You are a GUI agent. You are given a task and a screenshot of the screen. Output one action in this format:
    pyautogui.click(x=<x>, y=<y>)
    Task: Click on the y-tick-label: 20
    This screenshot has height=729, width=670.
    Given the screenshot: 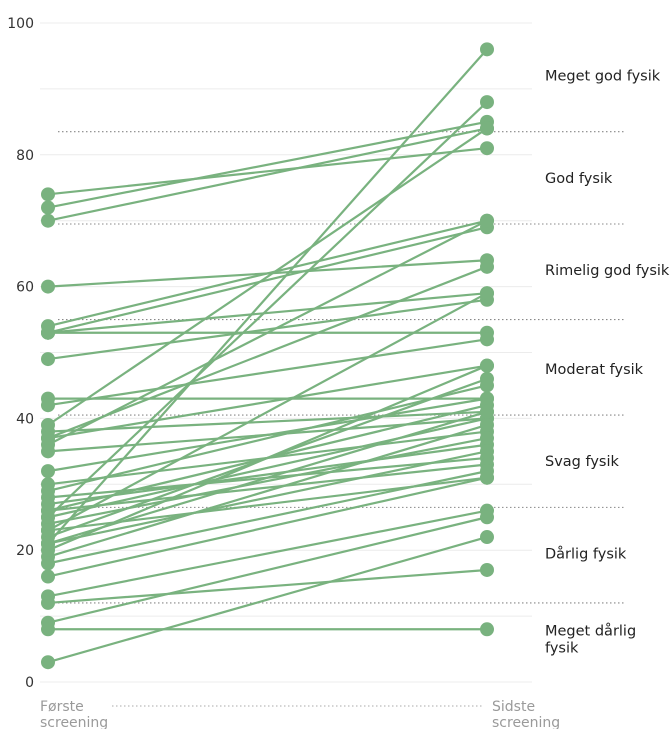 What is the action you would take?
    pyautogui.click(x=25, y=551)
    